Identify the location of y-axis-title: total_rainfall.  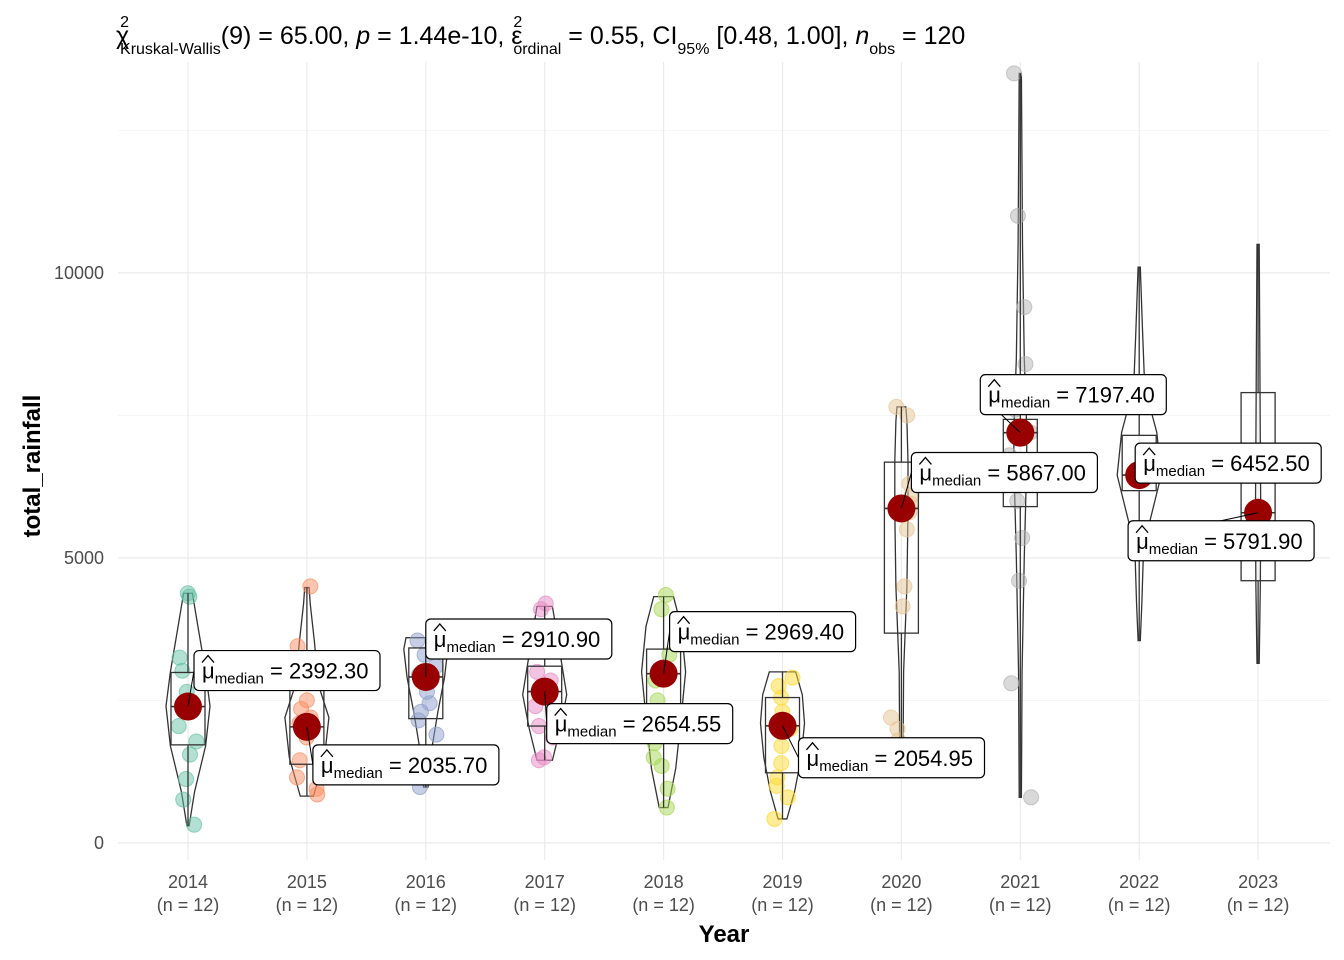
(32, 466).